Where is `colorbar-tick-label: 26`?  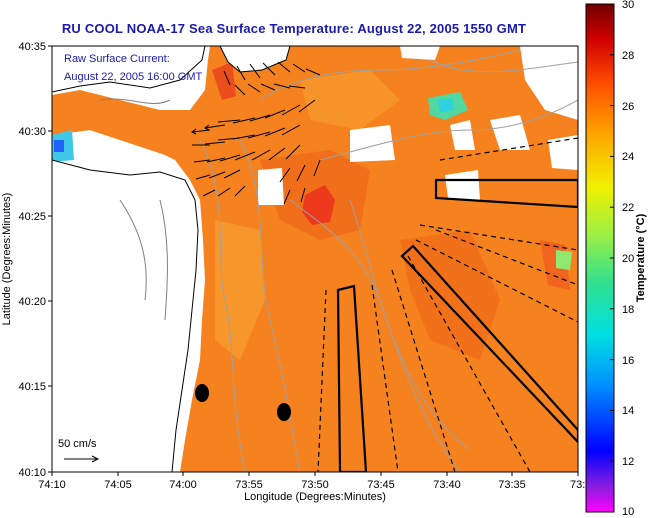
colorbar-tick-label: 26 is located at coordinates (628, 107).